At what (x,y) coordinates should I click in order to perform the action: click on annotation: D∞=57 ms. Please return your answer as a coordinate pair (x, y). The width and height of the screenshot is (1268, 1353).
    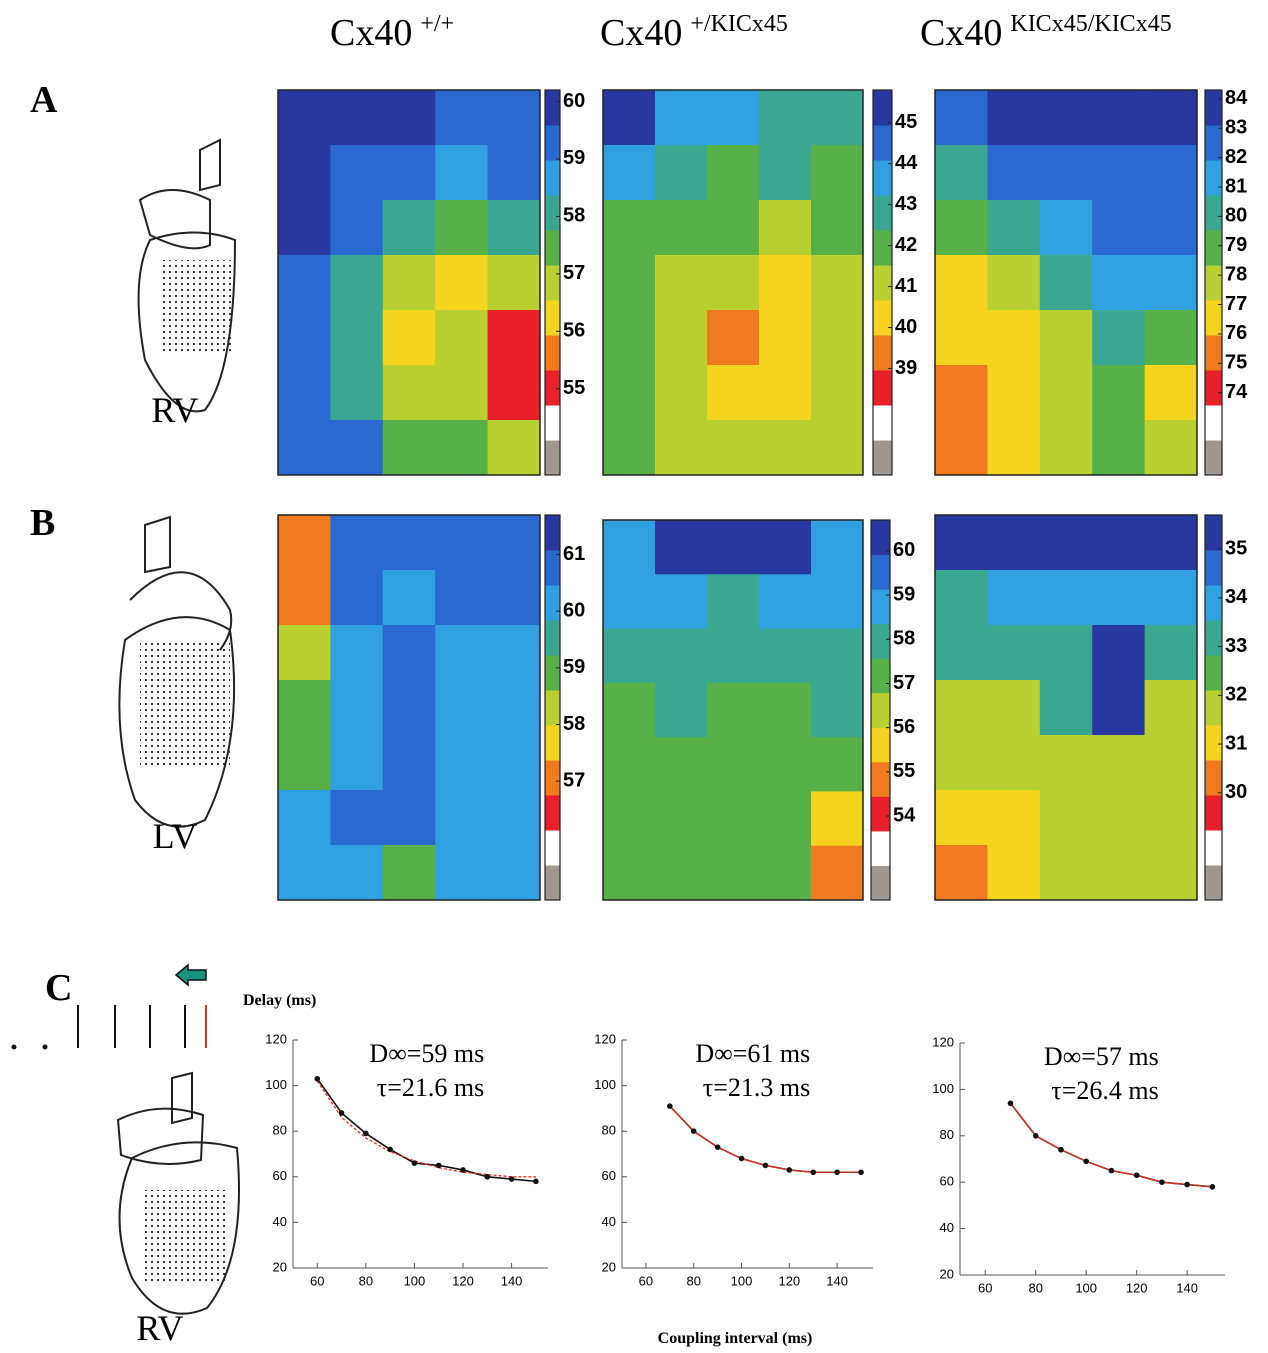
    Looking at the image, I should click on (1101, 1056).